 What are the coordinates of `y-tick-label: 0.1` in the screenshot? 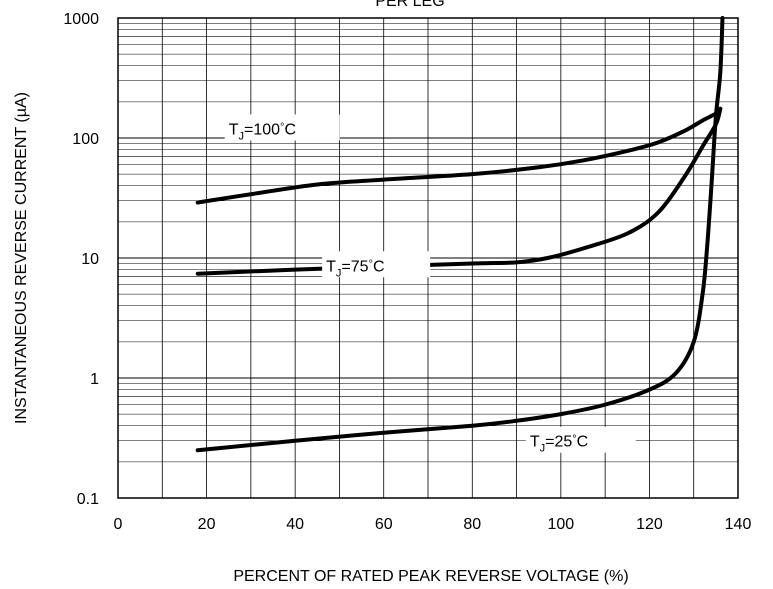 It's located at (88, 499).